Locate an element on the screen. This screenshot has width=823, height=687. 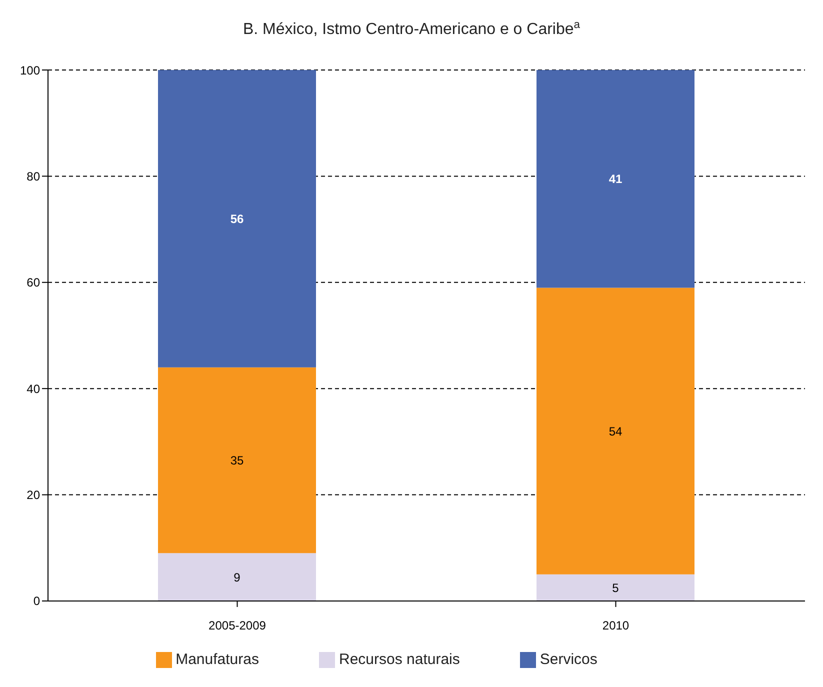
data-label: 9 is located at coordinates (237, 577).